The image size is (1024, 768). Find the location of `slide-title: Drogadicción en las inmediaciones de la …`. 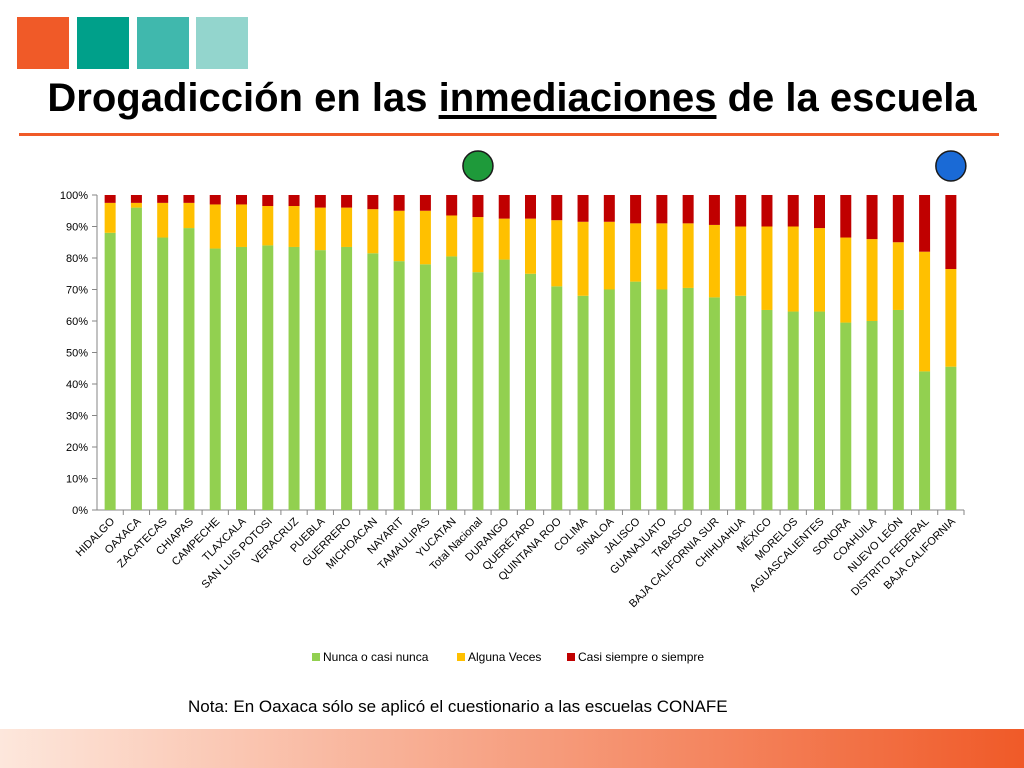

slide-title: Drogadicción en las inmediaciones de la … is located at coordinates (512, 98).